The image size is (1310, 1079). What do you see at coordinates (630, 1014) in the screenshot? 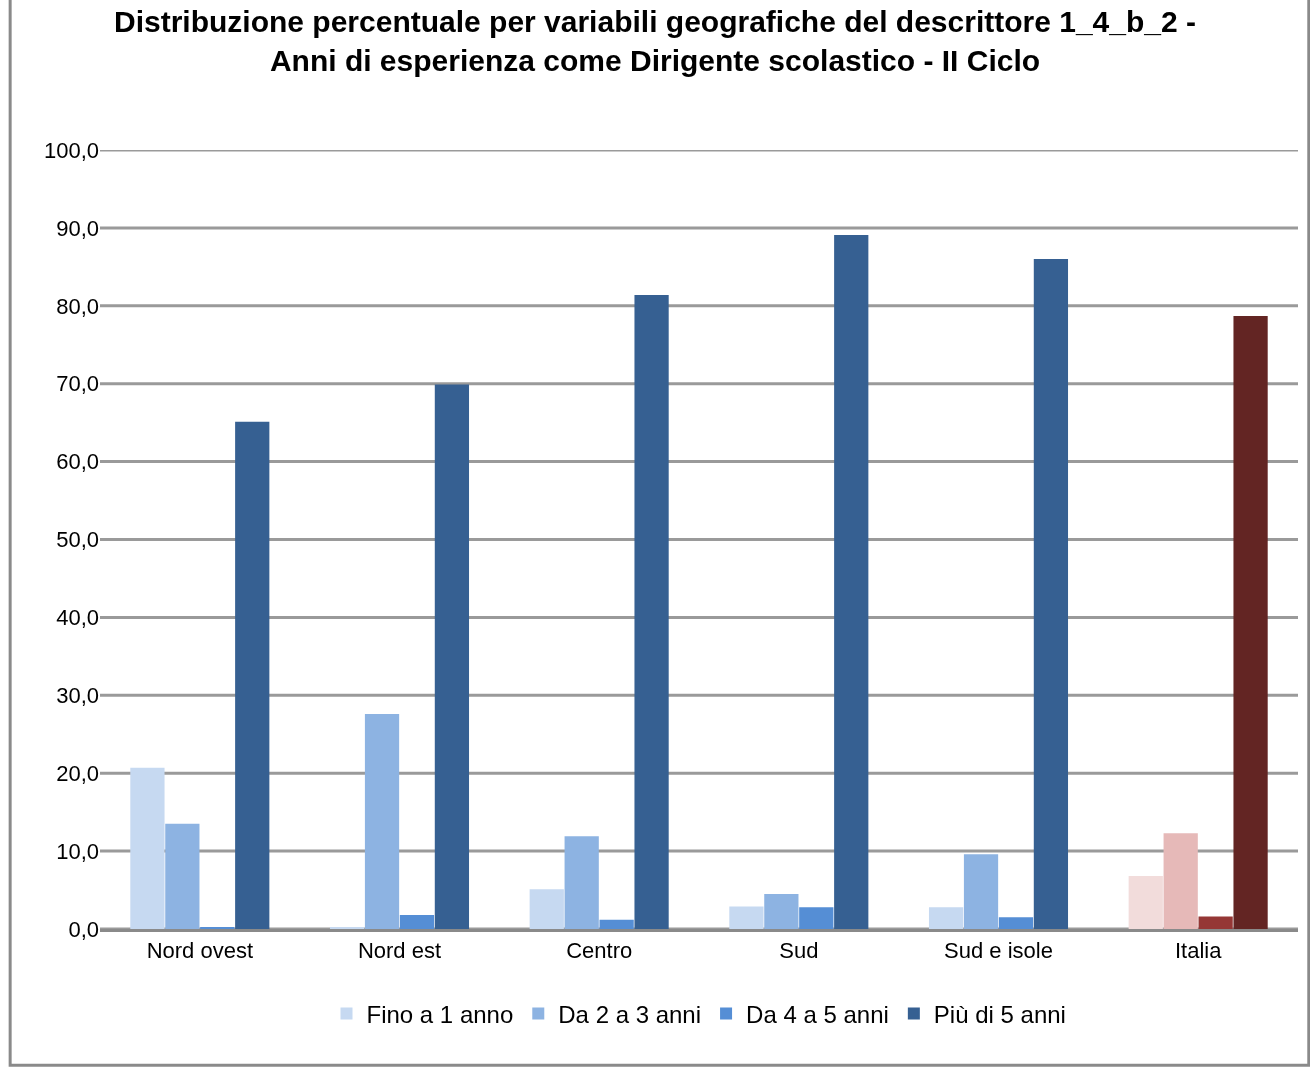
I see `legend-label: Da 2 a 3 anni` at bounding box center [630, 1014].